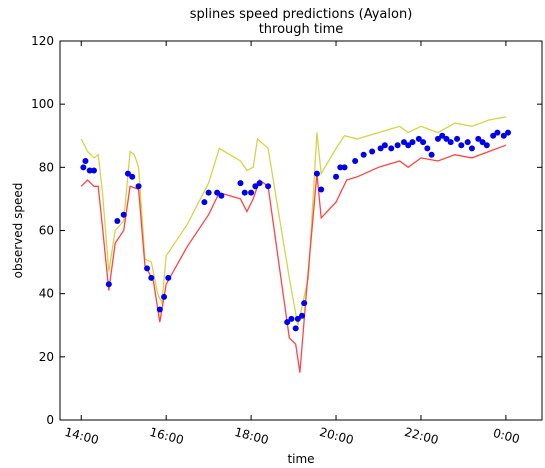 Image resolution: width=545 pixels, height=468 pixels. What do you see at coordinates (301, 29) in the screenshot?
I see `chart-subtitle: through time` at bounding box center [301, 29].